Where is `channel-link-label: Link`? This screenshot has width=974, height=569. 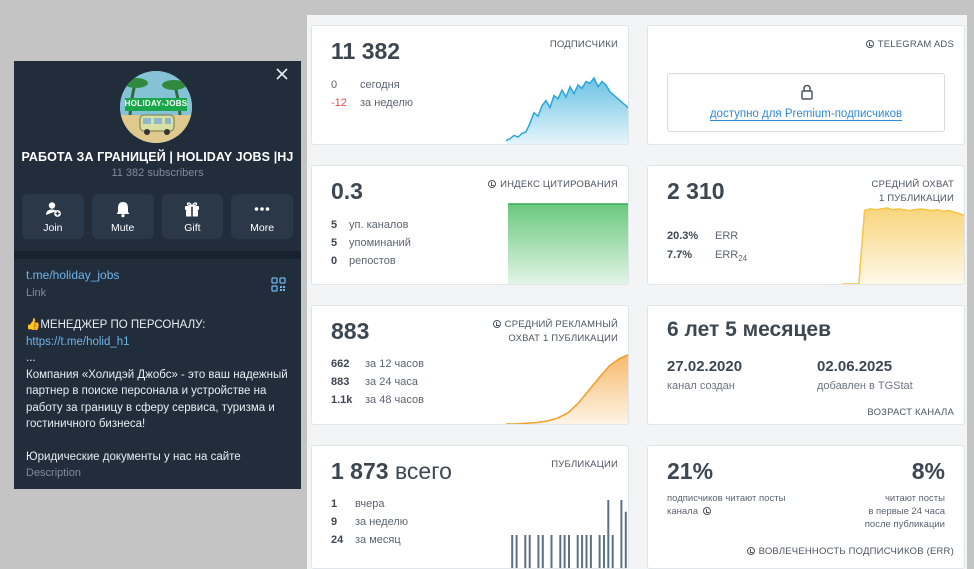 channel-link-label: Link is located at coordinates (36, 293).